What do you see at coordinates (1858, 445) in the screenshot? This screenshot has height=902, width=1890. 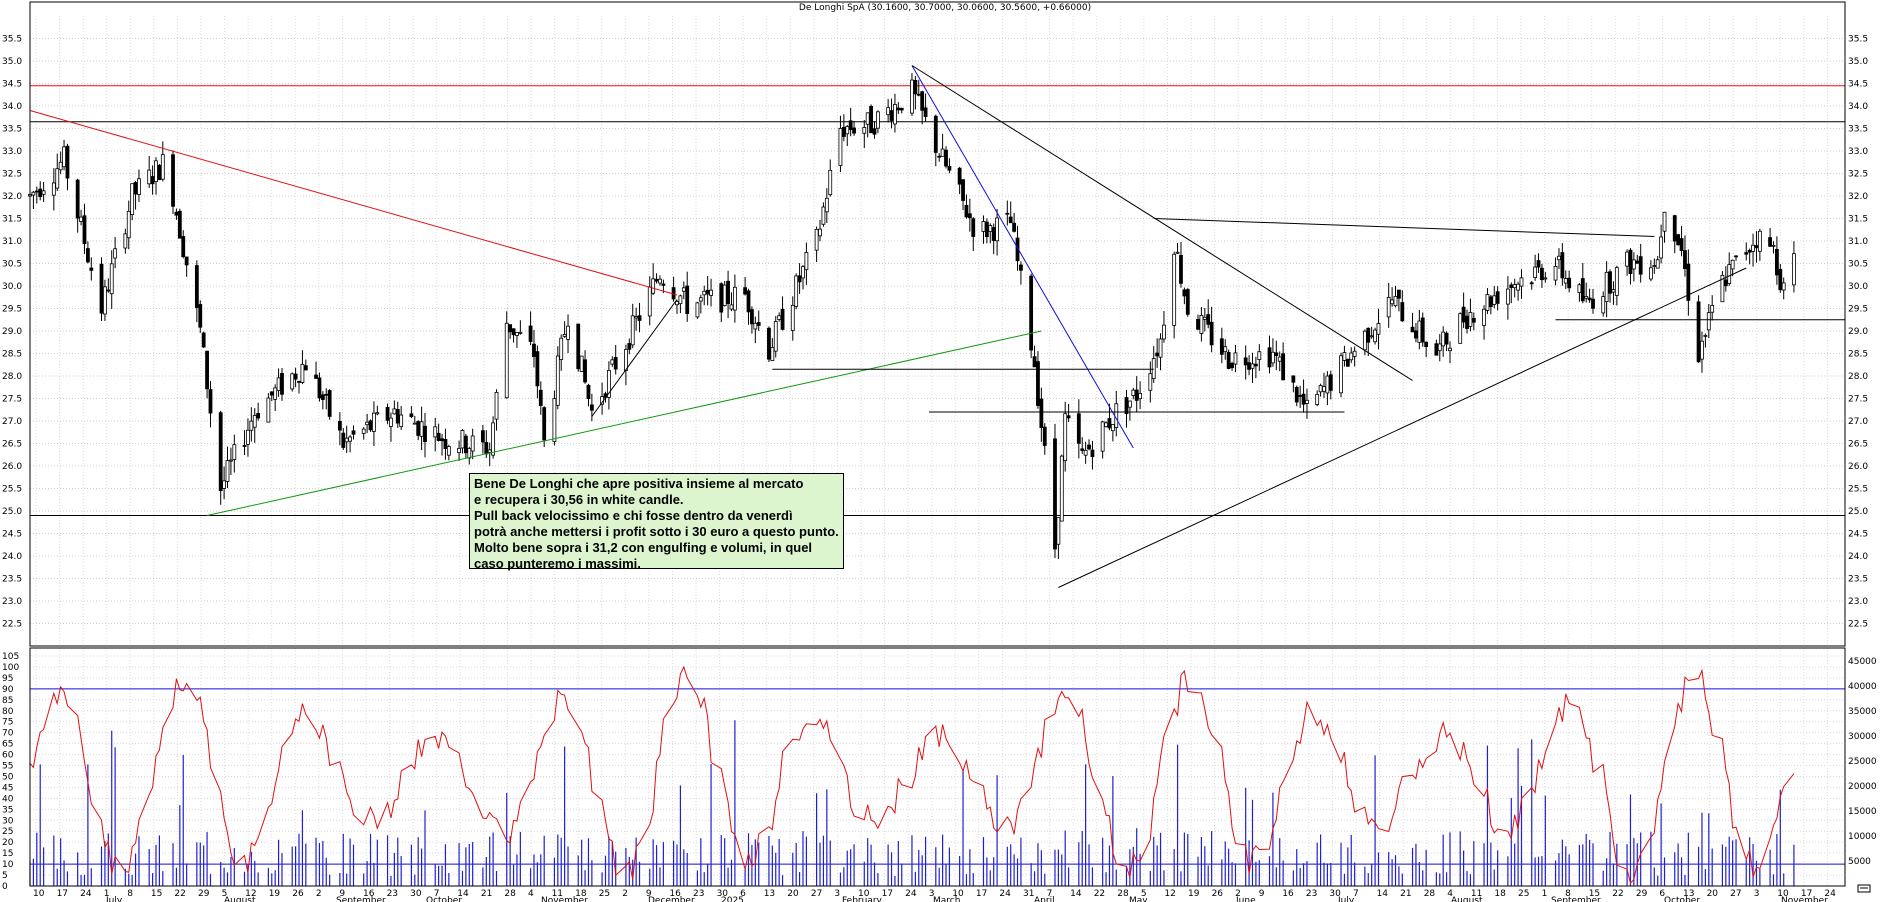 I see `price-tick-right: 26.5` at bounding box center [1858, 445].